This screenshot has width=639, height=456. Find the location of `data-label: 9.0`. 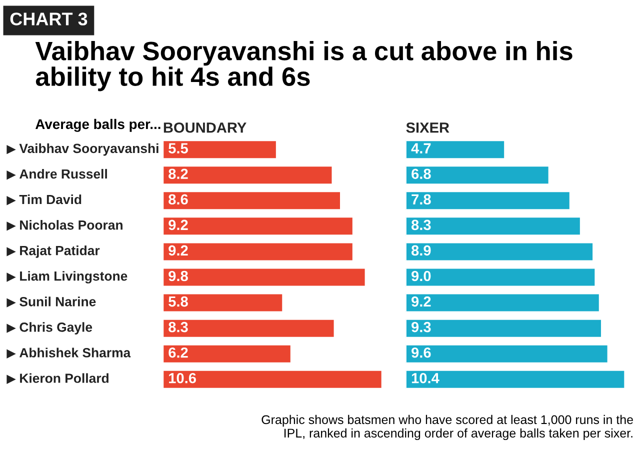

data-label: 9.0 is located at coordinates (421, 276).